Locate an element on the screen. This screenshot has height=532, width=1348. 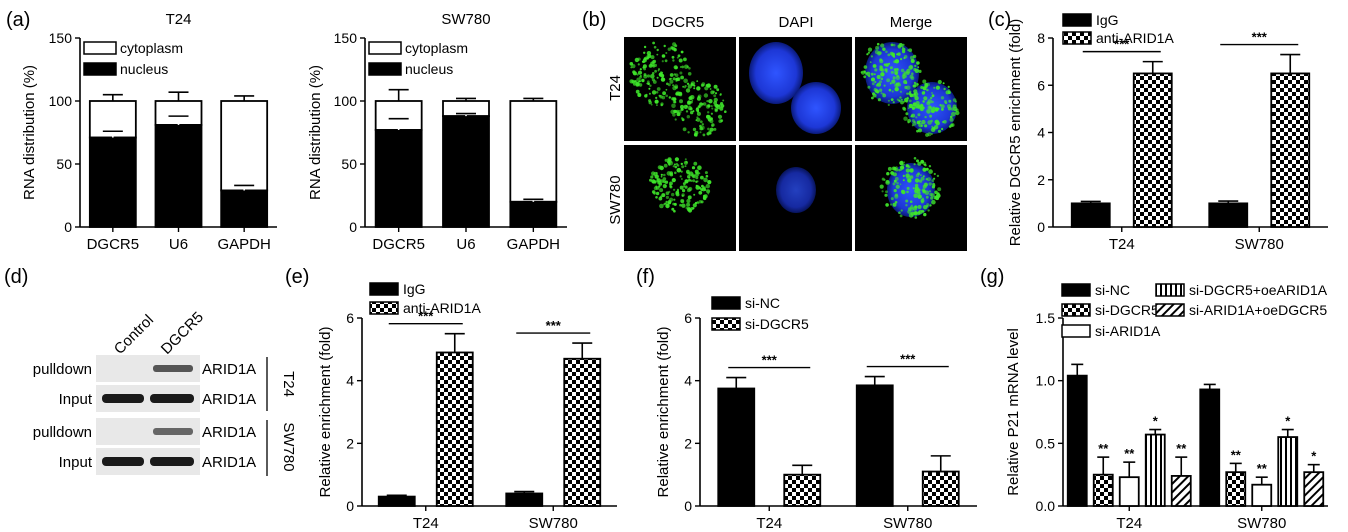
bar-si-nc is located at coordinates (1210, 447).